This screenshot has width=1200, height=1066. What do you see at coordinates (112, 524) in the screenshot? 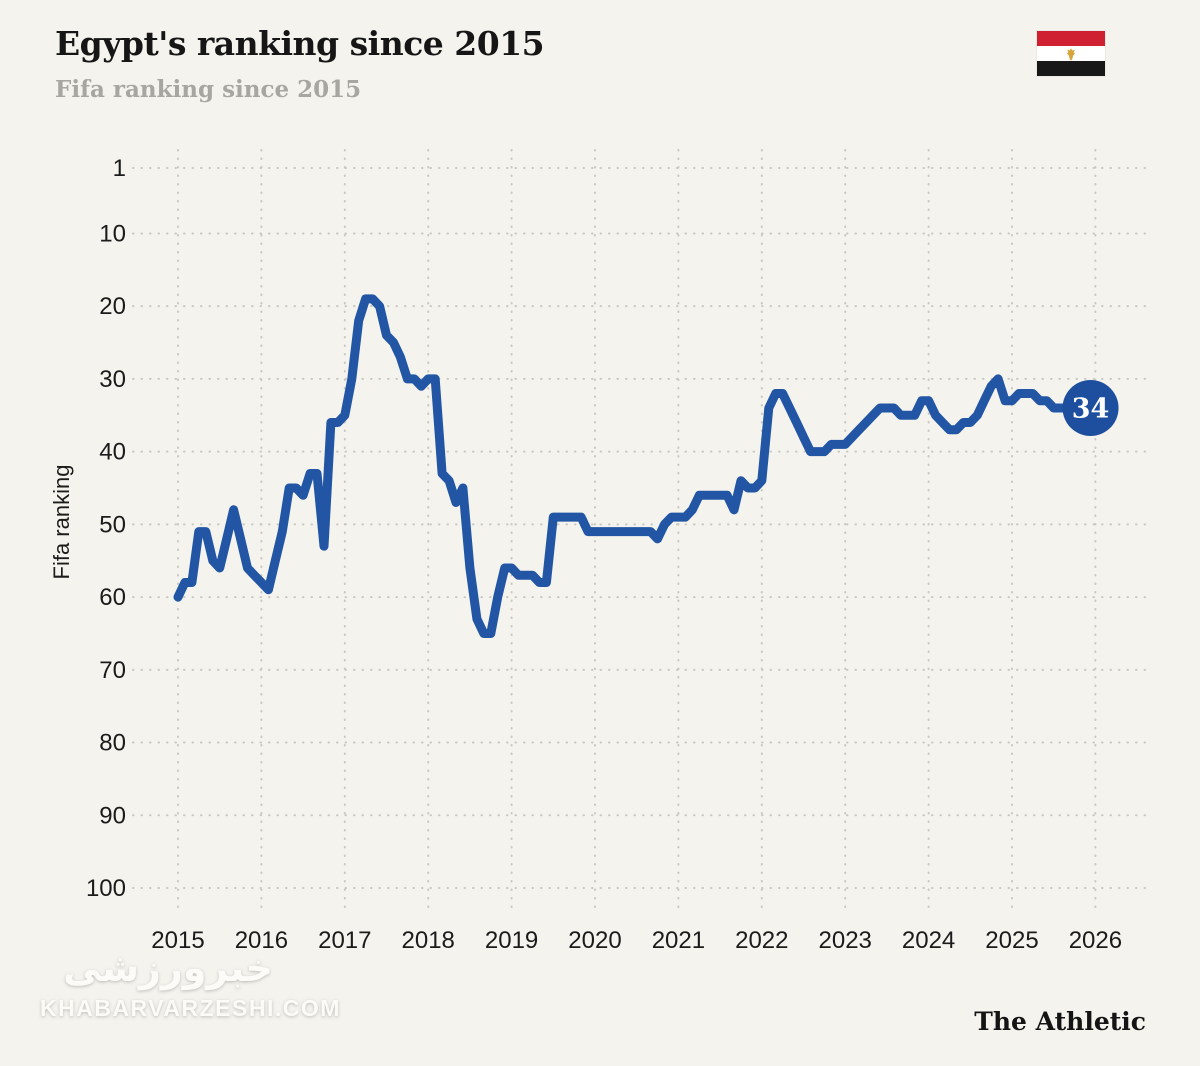
I see `y-tick-label: 50` at bounding box center [112, 524].